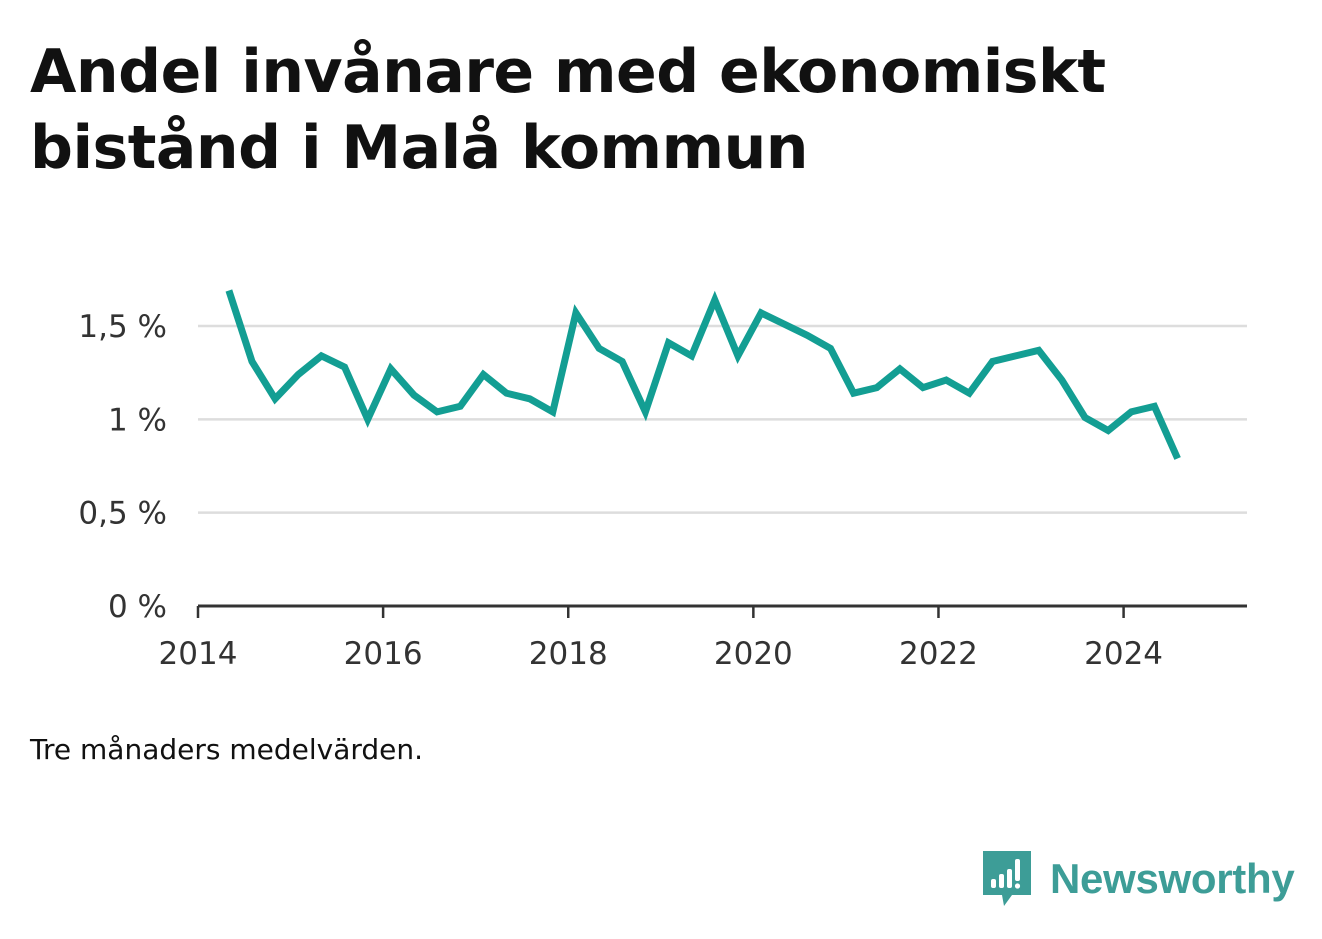  Describe the element at coordinates (753, 654) in the screenshot. I see `x-tick-label: 2020` at that location.